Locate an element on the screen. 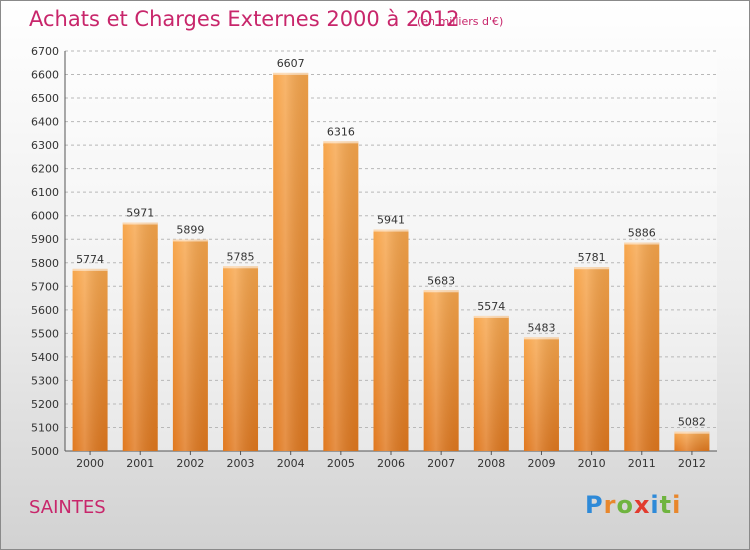 The height and width of the screenshot is (550, 750). data-label: 5082 is located at coordinates (692, 422).